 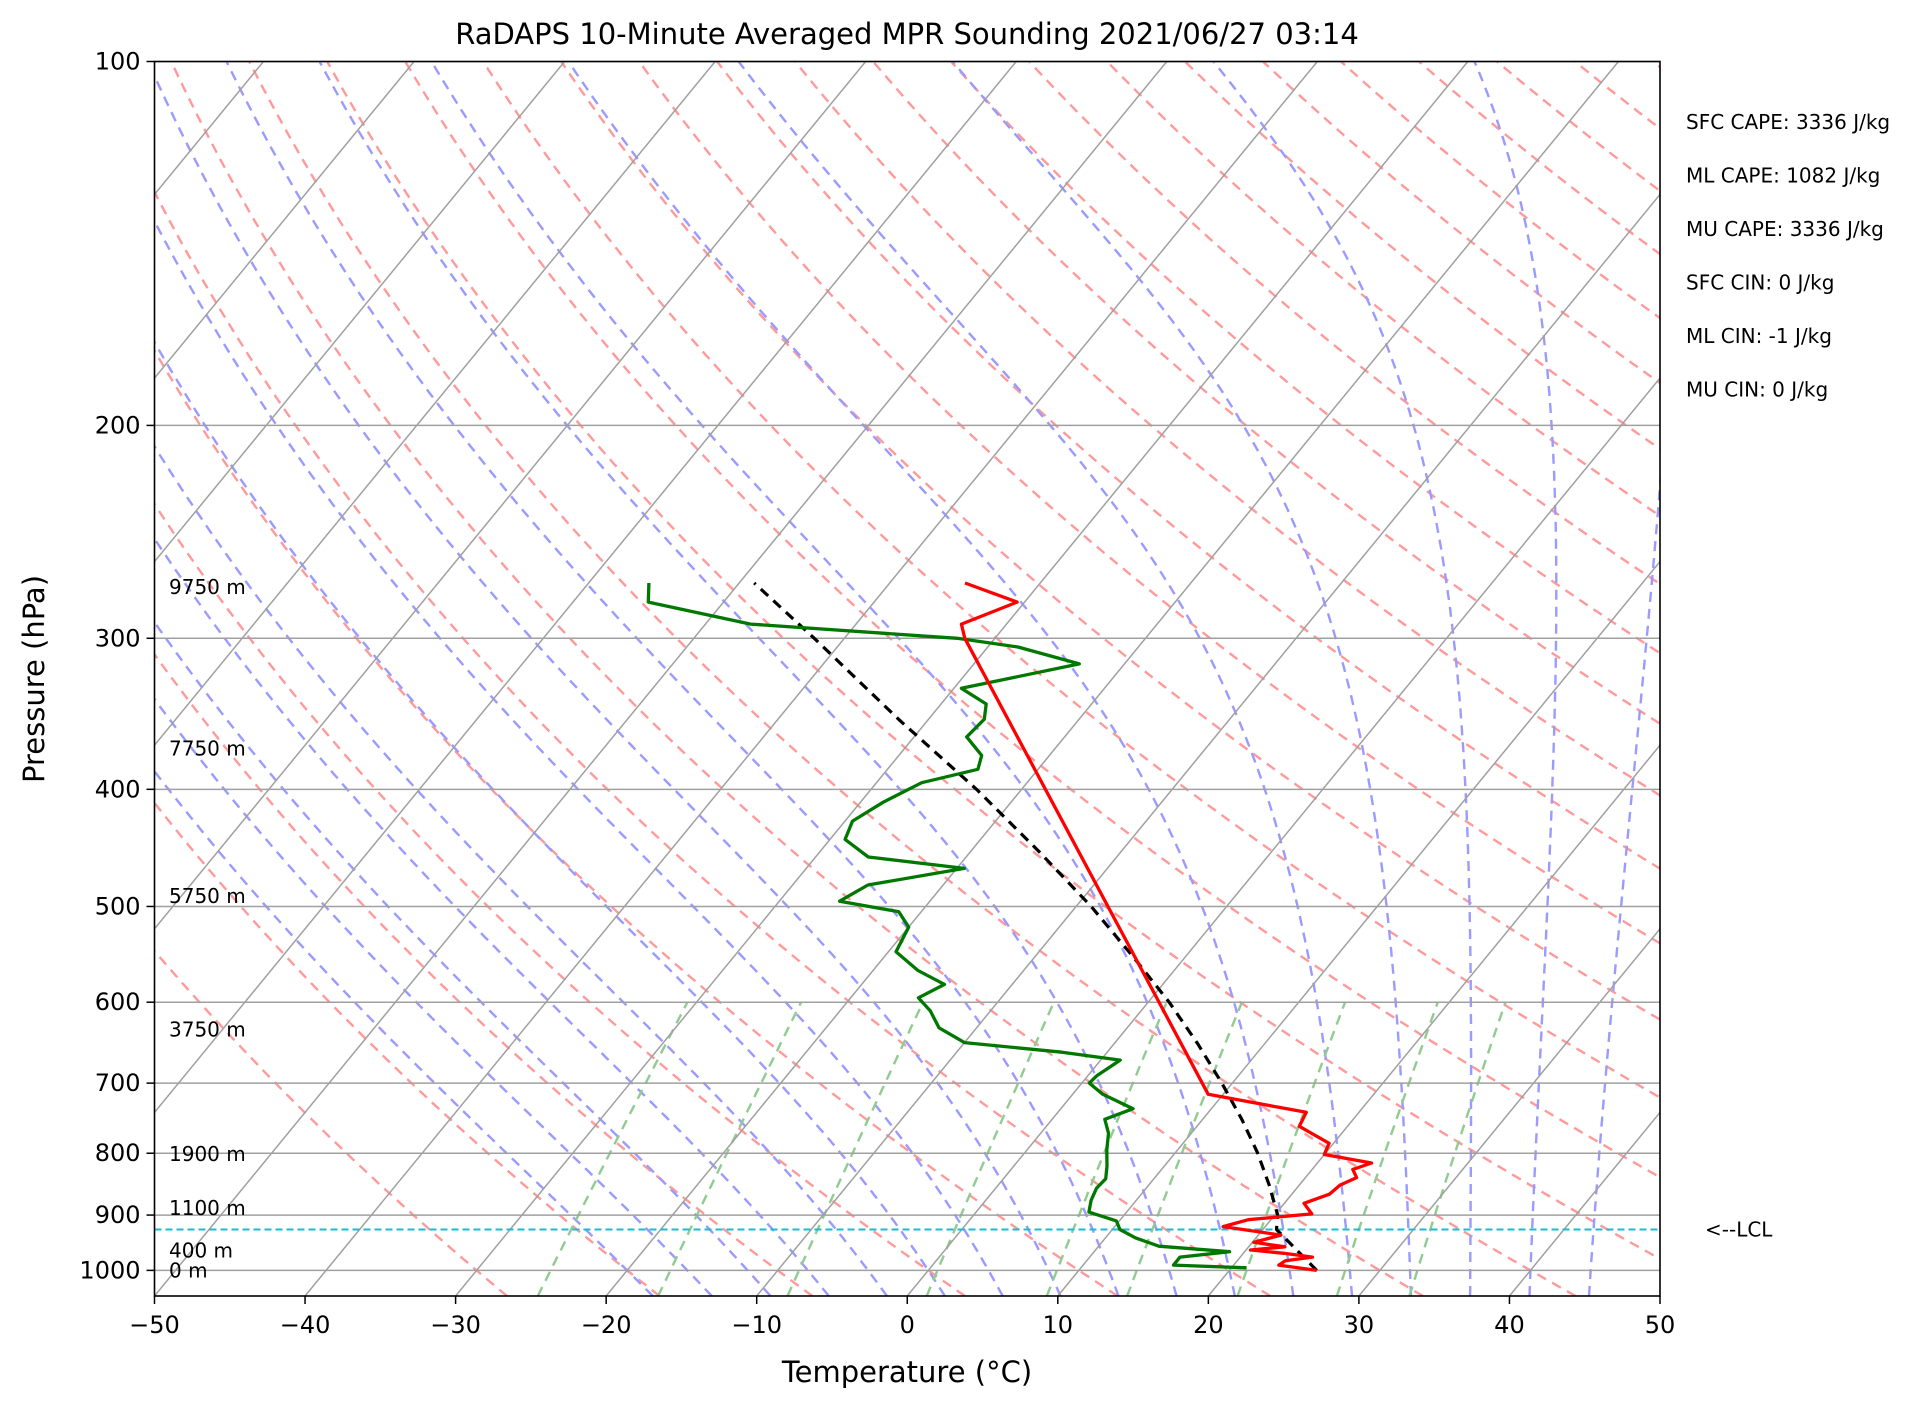 I want to click on x-axis-title: Temperature (°C), so click(x=906, y=1372).